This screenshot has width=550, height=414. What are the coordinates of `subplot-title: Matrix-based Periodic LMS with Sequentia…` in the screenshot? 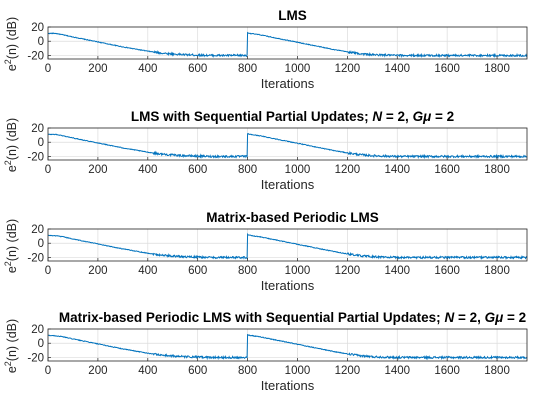 It's located at (292, 317).